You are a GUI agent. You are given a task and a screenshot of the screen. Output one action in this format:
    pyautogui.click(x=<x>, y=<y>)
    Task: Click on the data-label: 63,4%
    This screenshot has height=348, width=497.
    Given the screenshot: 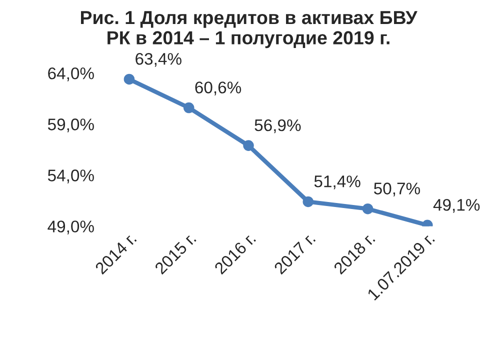 What is the action you would take?
    pyautogui.click(x=159, y=59)
    